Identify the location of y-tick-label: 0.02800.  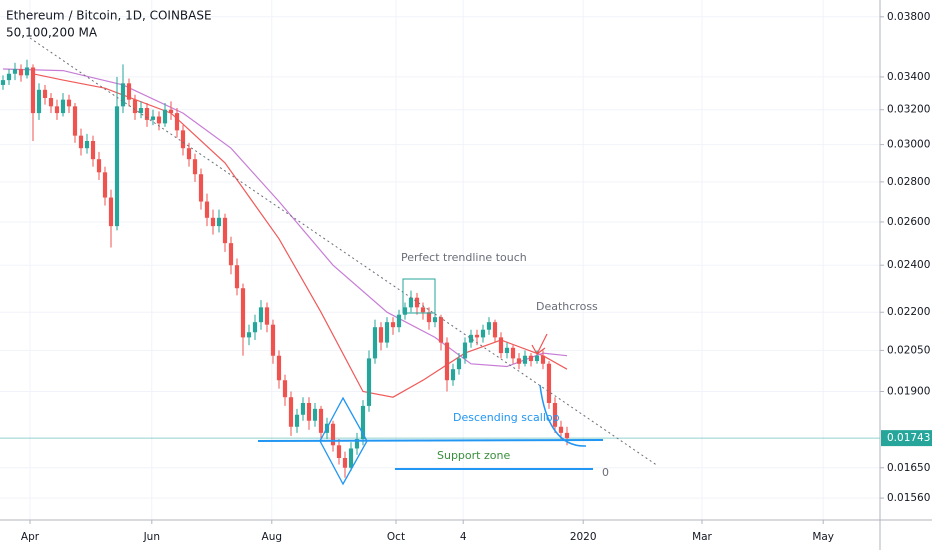
(908, 182).